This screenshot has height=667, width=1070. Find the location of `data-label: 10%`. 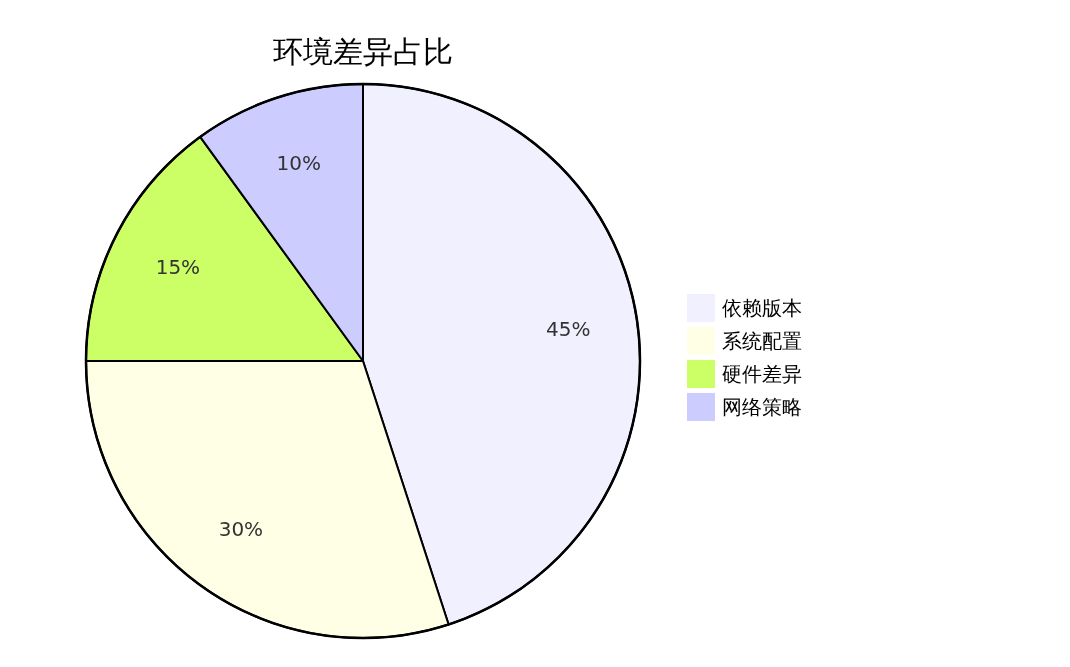

data-label: 10% is located at coordinates (299, 163).